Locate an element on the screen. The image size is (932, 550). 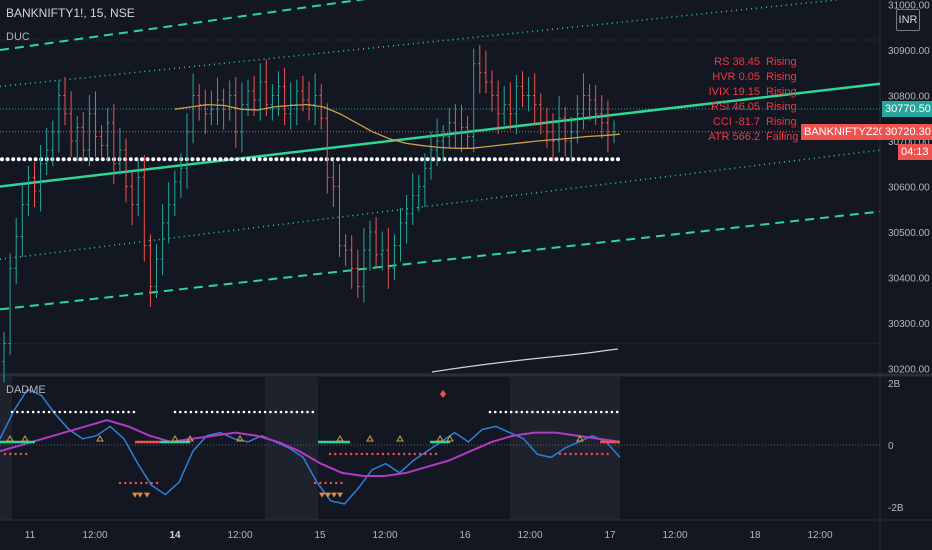
stat-row: IVIX 19.15 Rising is located at coordinates (743, 92).